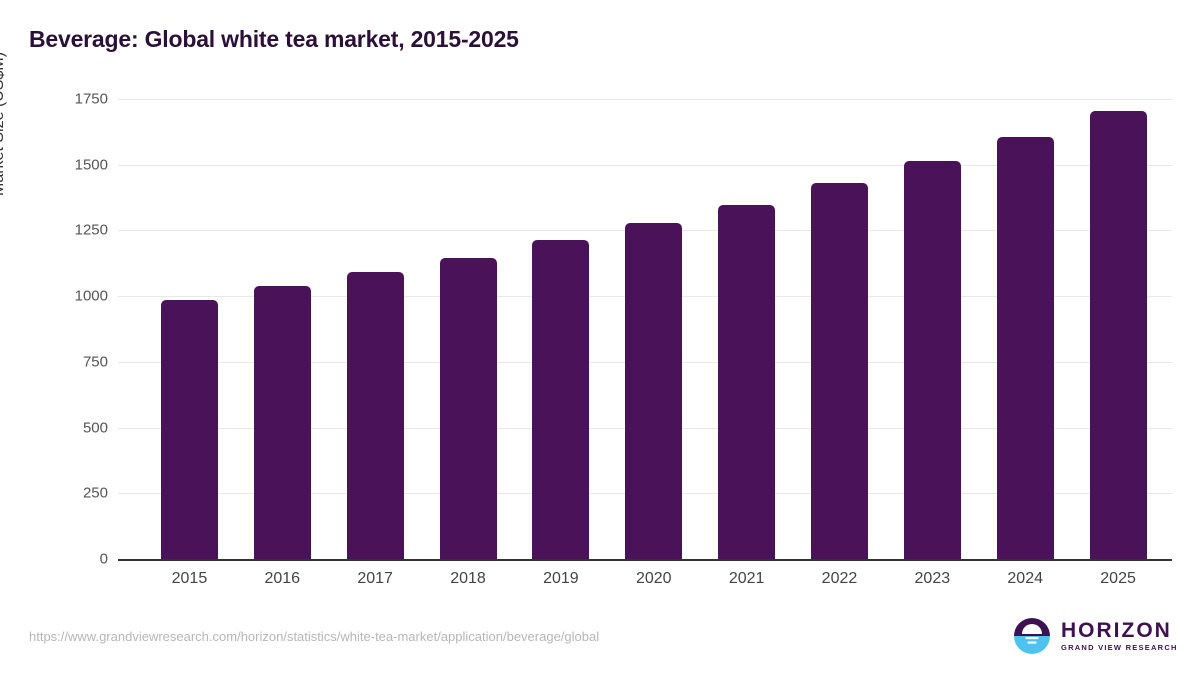  Describe the element at coordinates (1119, 648) in the screenshot. I see `horizon-logo-tagline: GRAND VIEW RESEARCH` at that location.